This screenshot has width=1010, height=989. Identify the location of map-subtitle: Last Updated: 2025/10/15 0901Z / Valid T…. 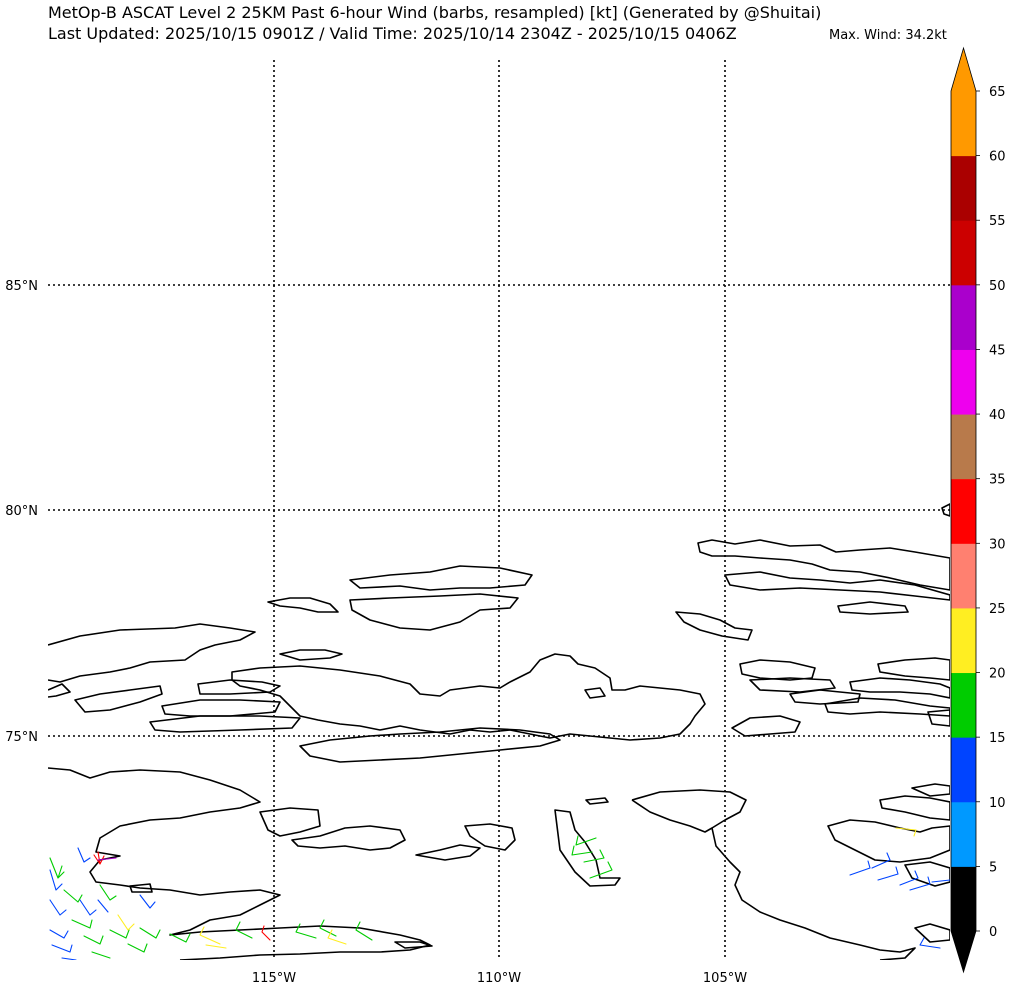
(392, 33).